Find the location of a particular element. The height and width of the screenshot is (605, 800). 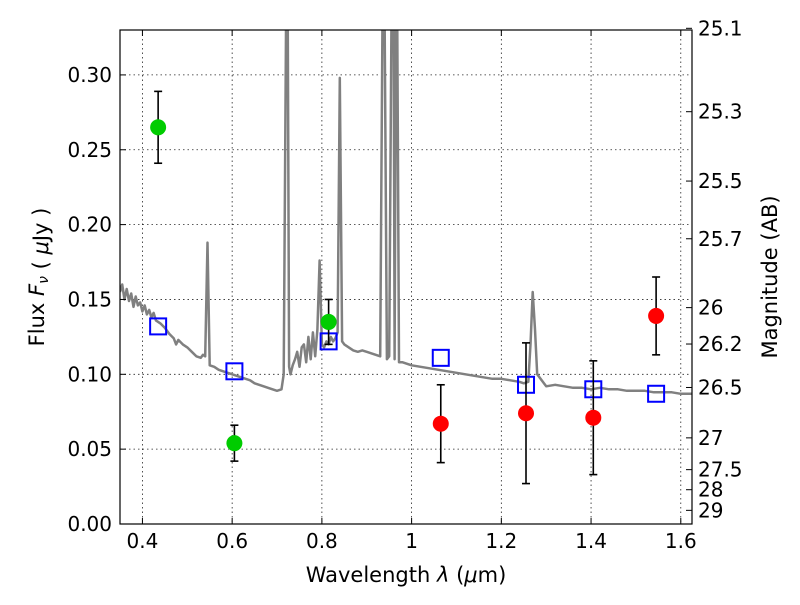

x-tick-label: 0.8 is located at coordinates (322, 541).